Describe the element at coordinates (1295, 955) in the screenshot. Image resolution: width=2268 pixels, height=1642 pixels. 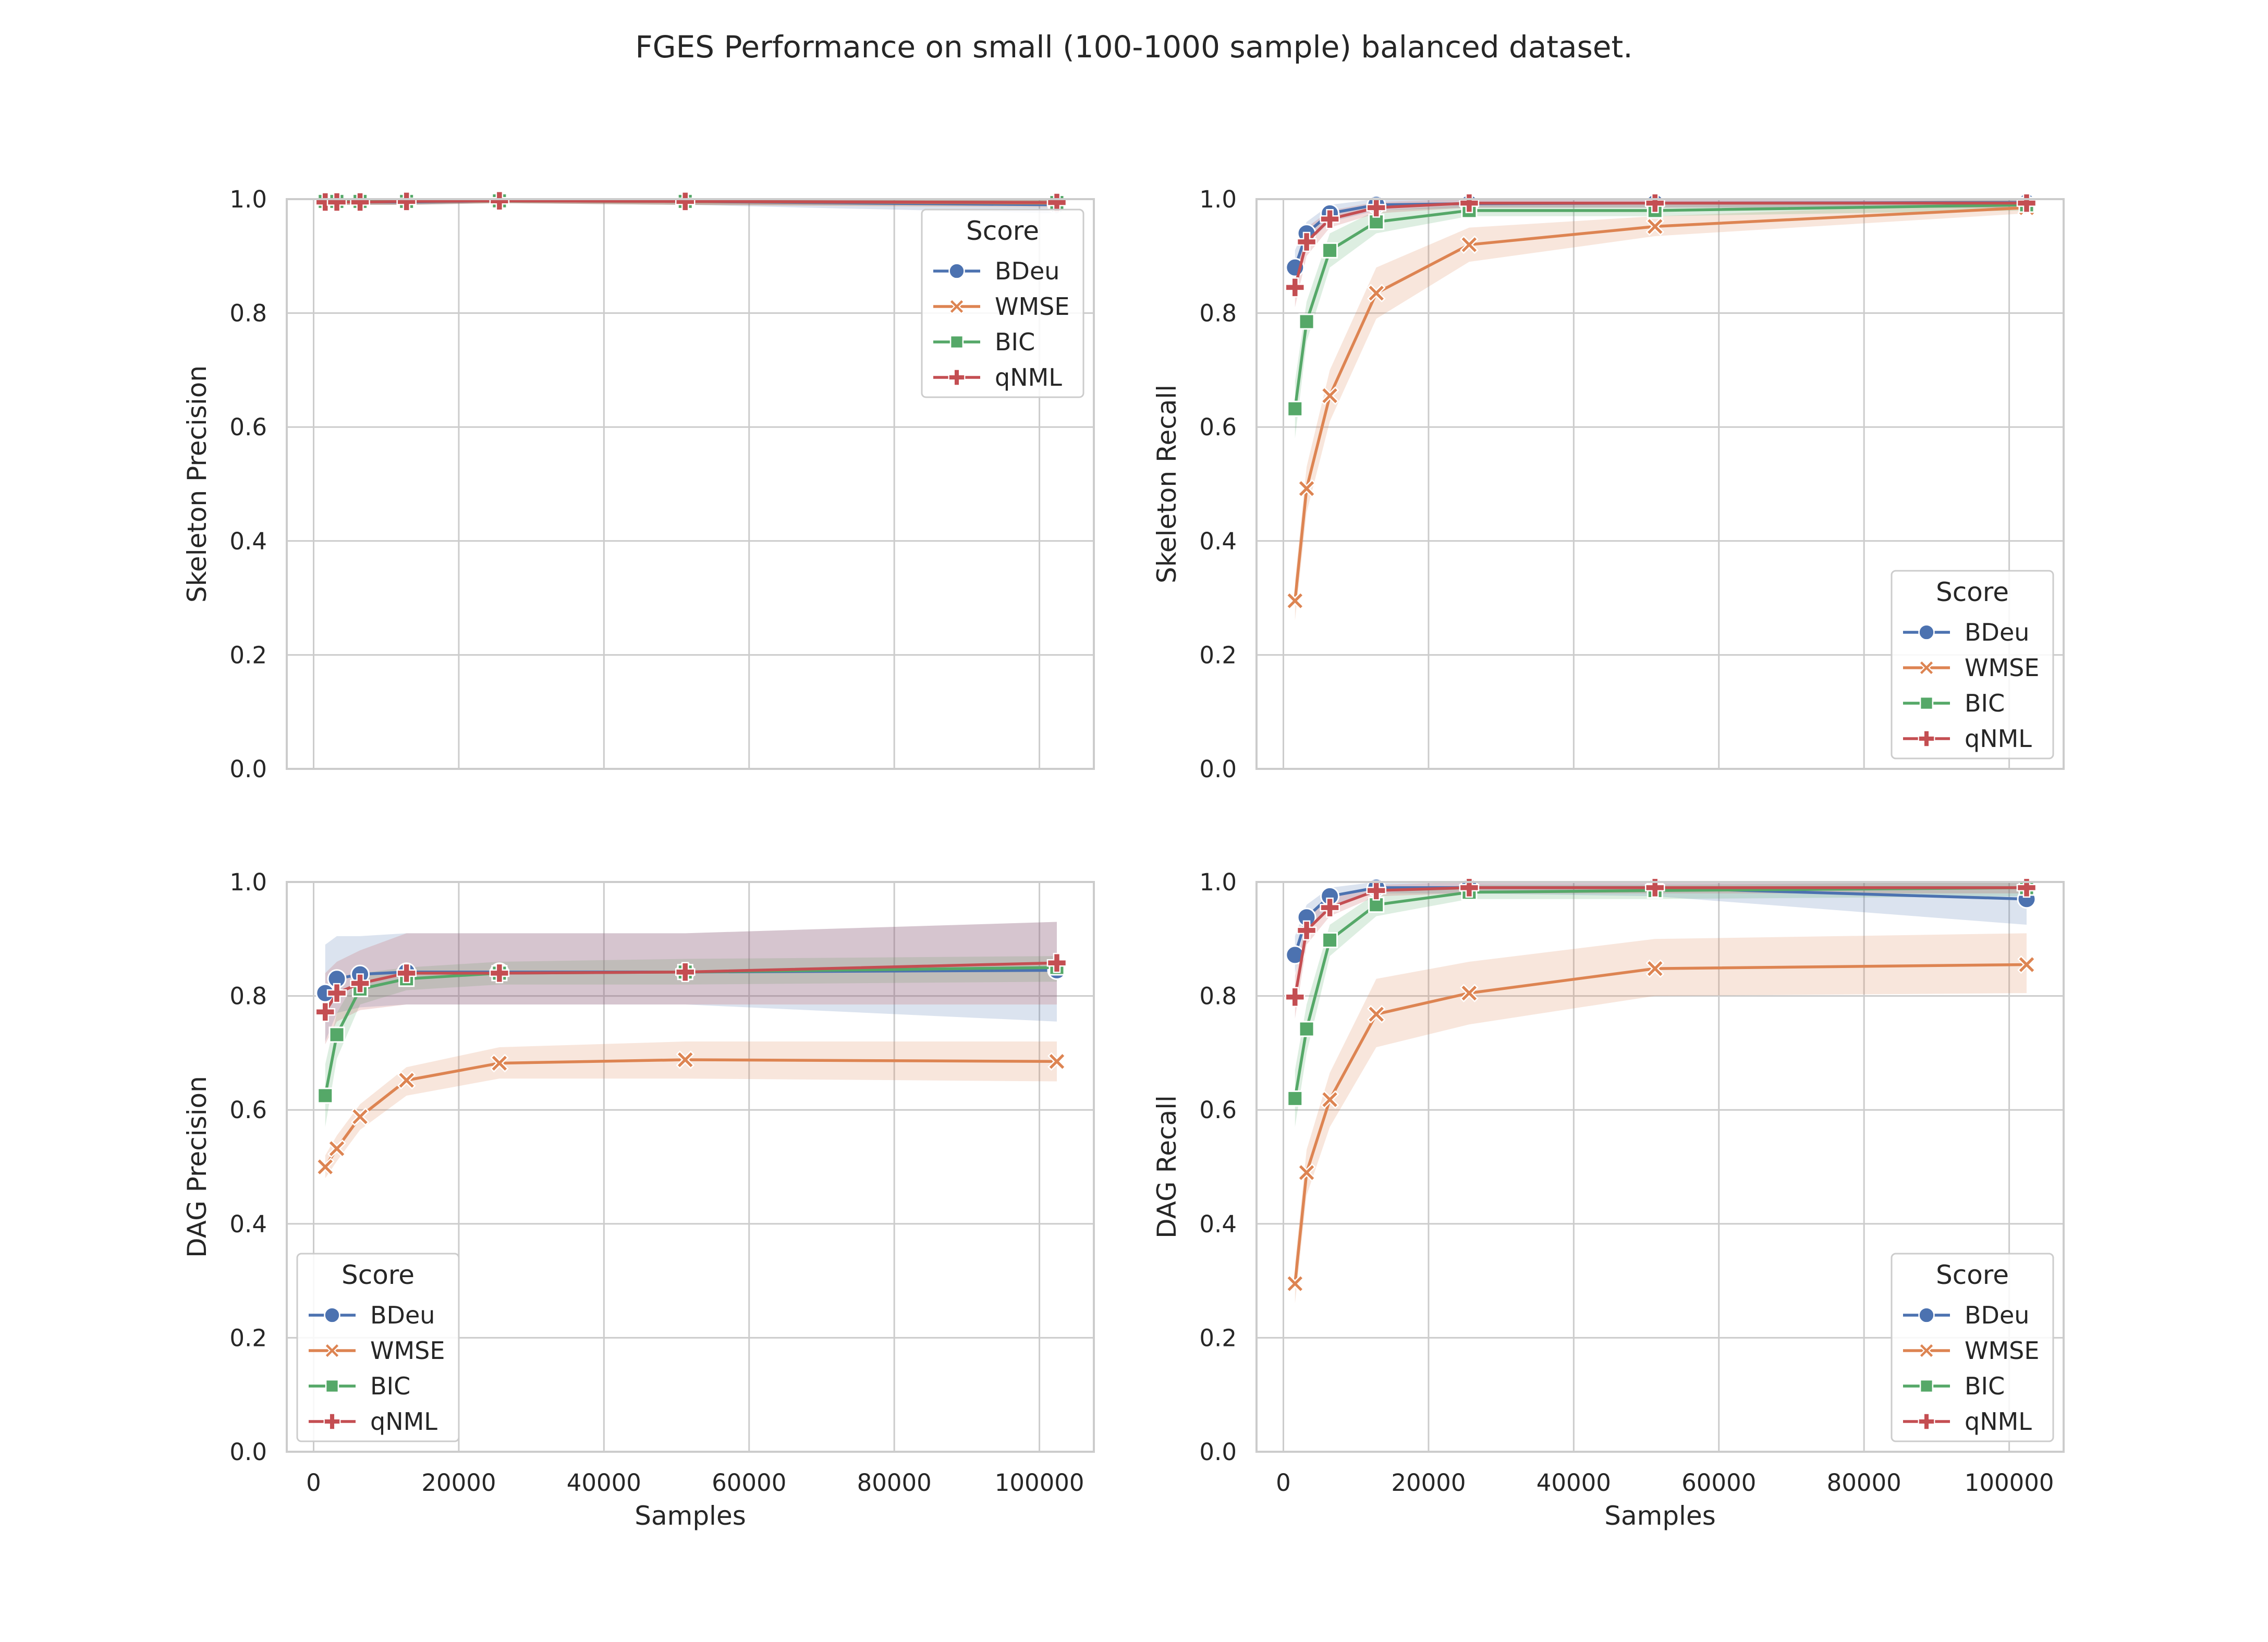
I see `data-point-bdeu` at that location.